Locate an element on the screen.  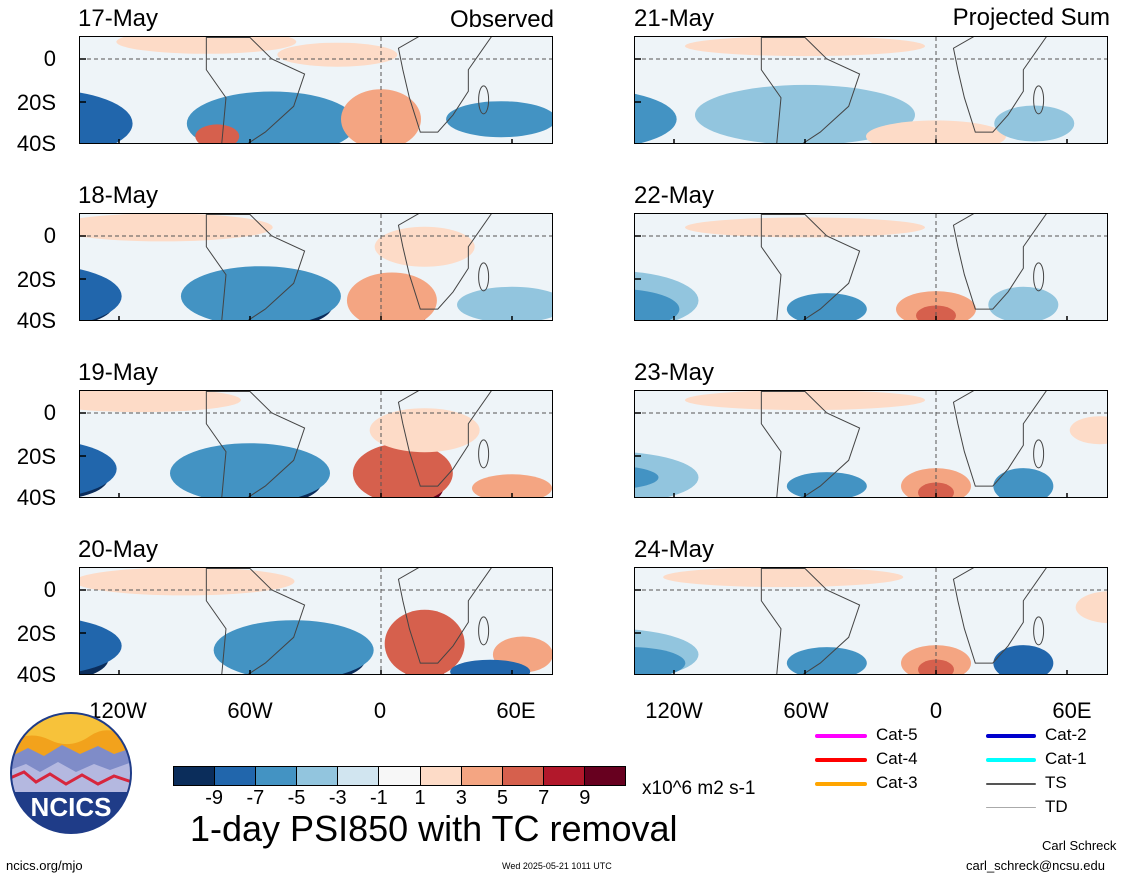
observed-label: Observed is located at coordinates (501, 19).